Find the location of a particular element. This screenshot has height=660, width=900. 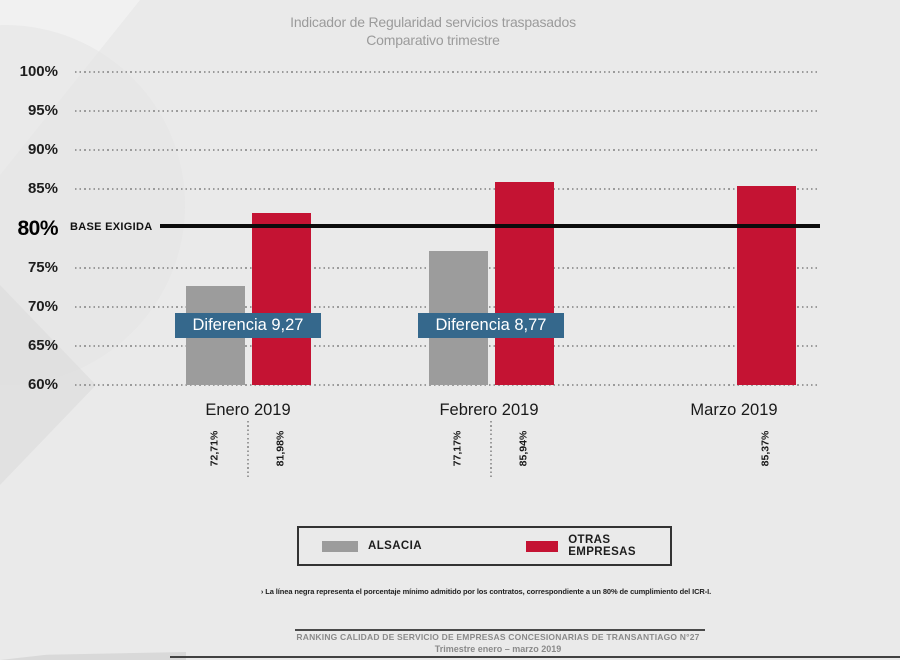

value-separator-febrero-2019 is located at coordinates (491, 449).